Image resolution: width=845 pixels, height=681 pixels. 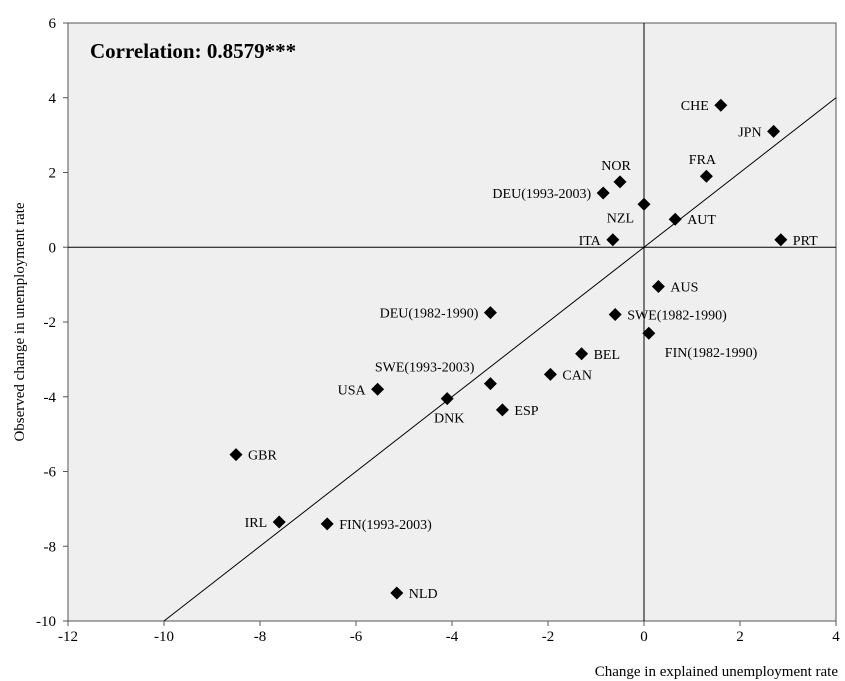 I want to click on data-point-nld, so click(x=397, y=593).